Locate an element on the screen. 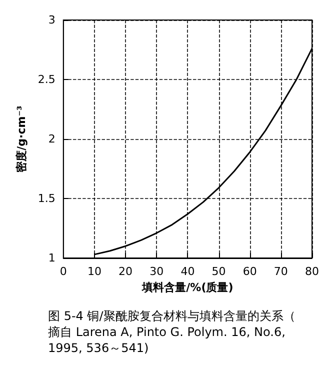 The height and width of the screenshot is (378, 334). y-axis-title: 密度/g·cm⁻³ is located at coordinates (21, 138).